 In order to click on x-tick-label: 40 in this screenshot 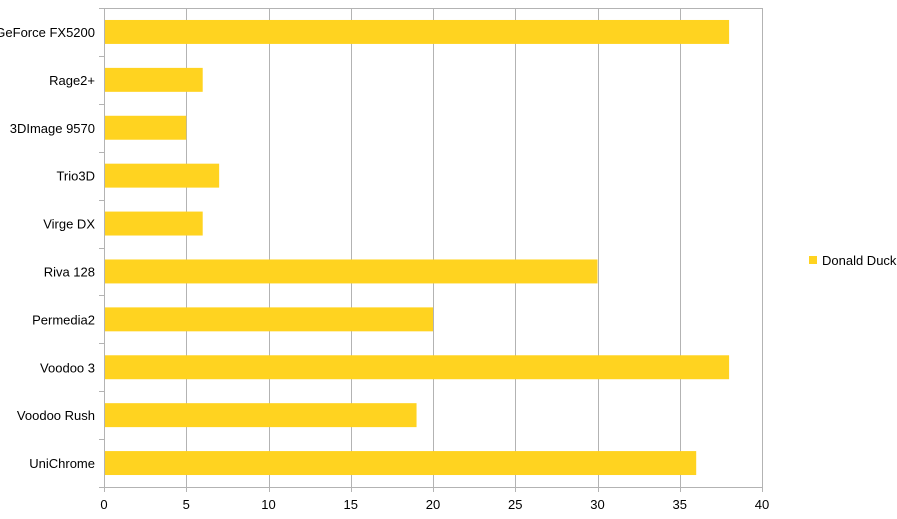, I will do `click(762, 504)`.